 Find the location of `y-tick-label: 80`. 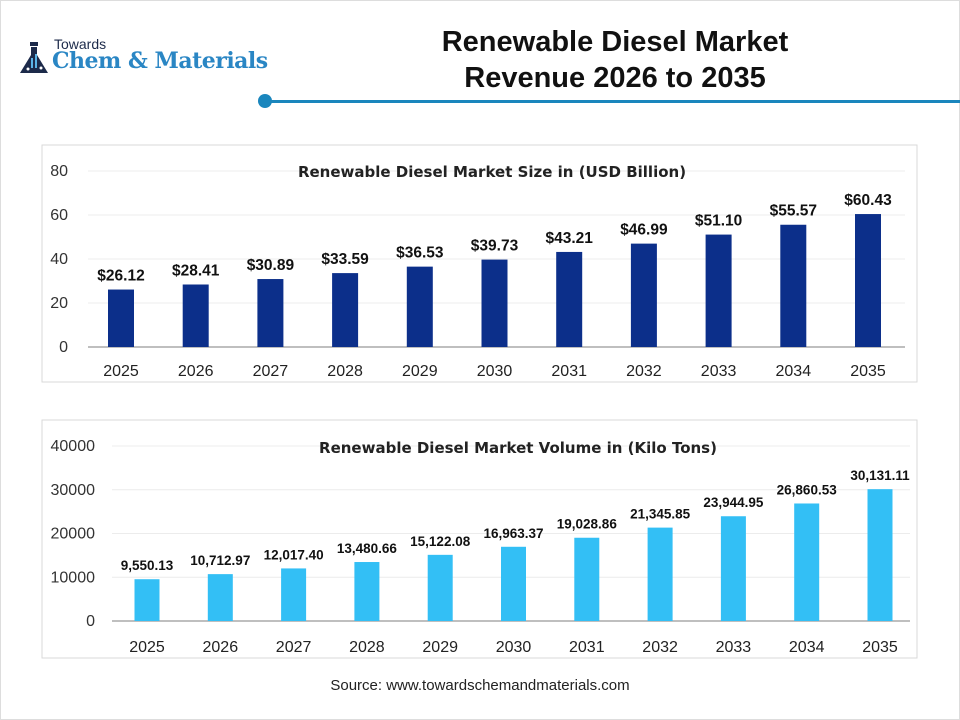

y-tick-label: 80 is located at coordinates (59, 171).